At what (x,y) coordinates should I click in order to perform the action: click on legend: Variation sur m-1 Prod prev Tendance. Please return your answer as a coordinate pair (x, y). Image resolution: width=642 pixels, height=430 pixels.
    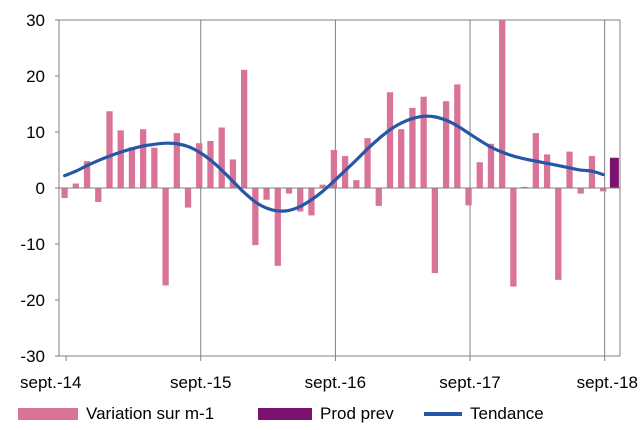
    Looking at the image, I should click on (321, 417).